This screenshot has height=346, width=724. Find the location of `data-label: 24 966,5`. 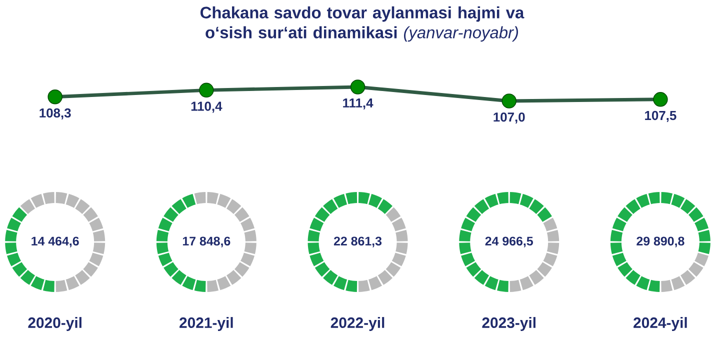

data-label: 24 966,5 is located at coordinates (509, 242).